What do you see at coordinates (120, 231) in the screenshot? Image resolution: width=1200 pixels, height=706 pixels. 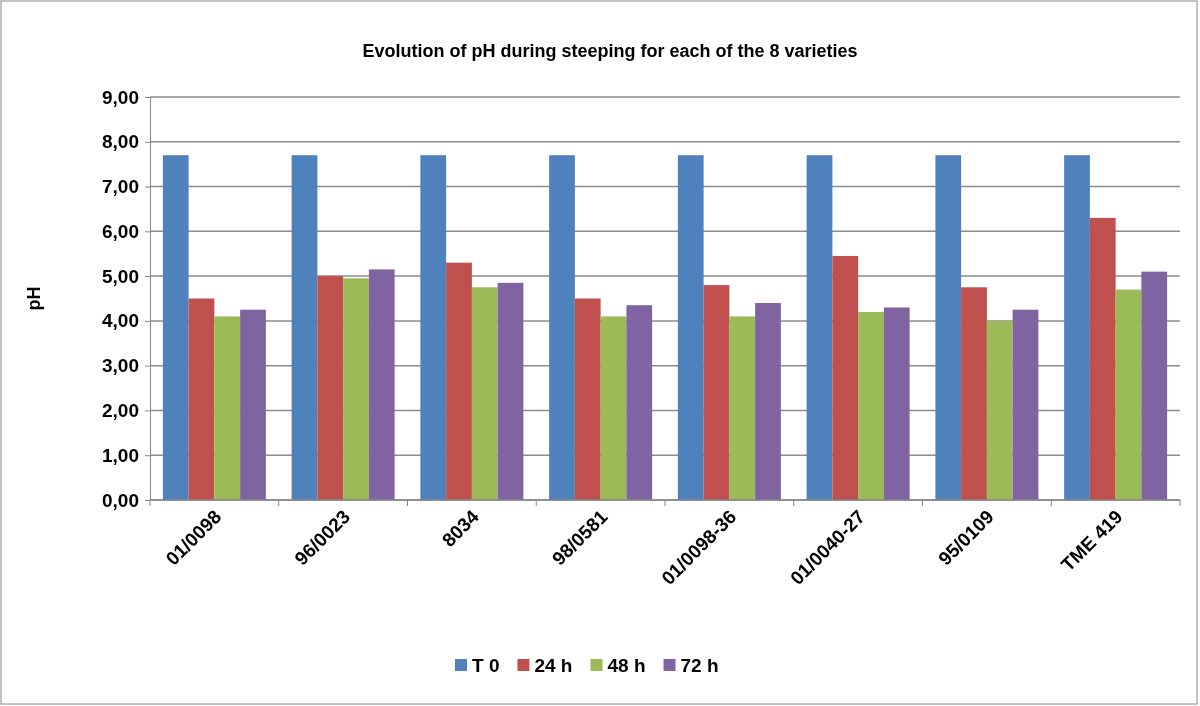 I see `y-tick-label: 6,00` at bounding box center [120, 231].